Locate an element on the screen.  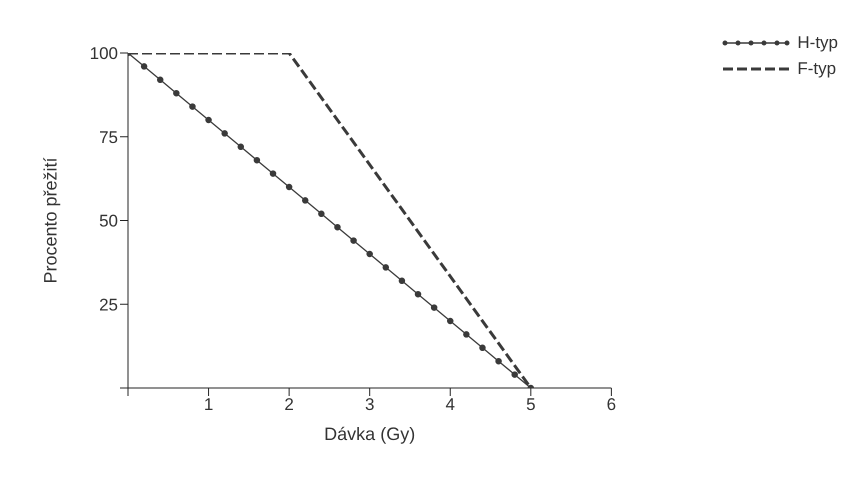
y-axis-title: Procento přežití is located at coordinates (50, 220).